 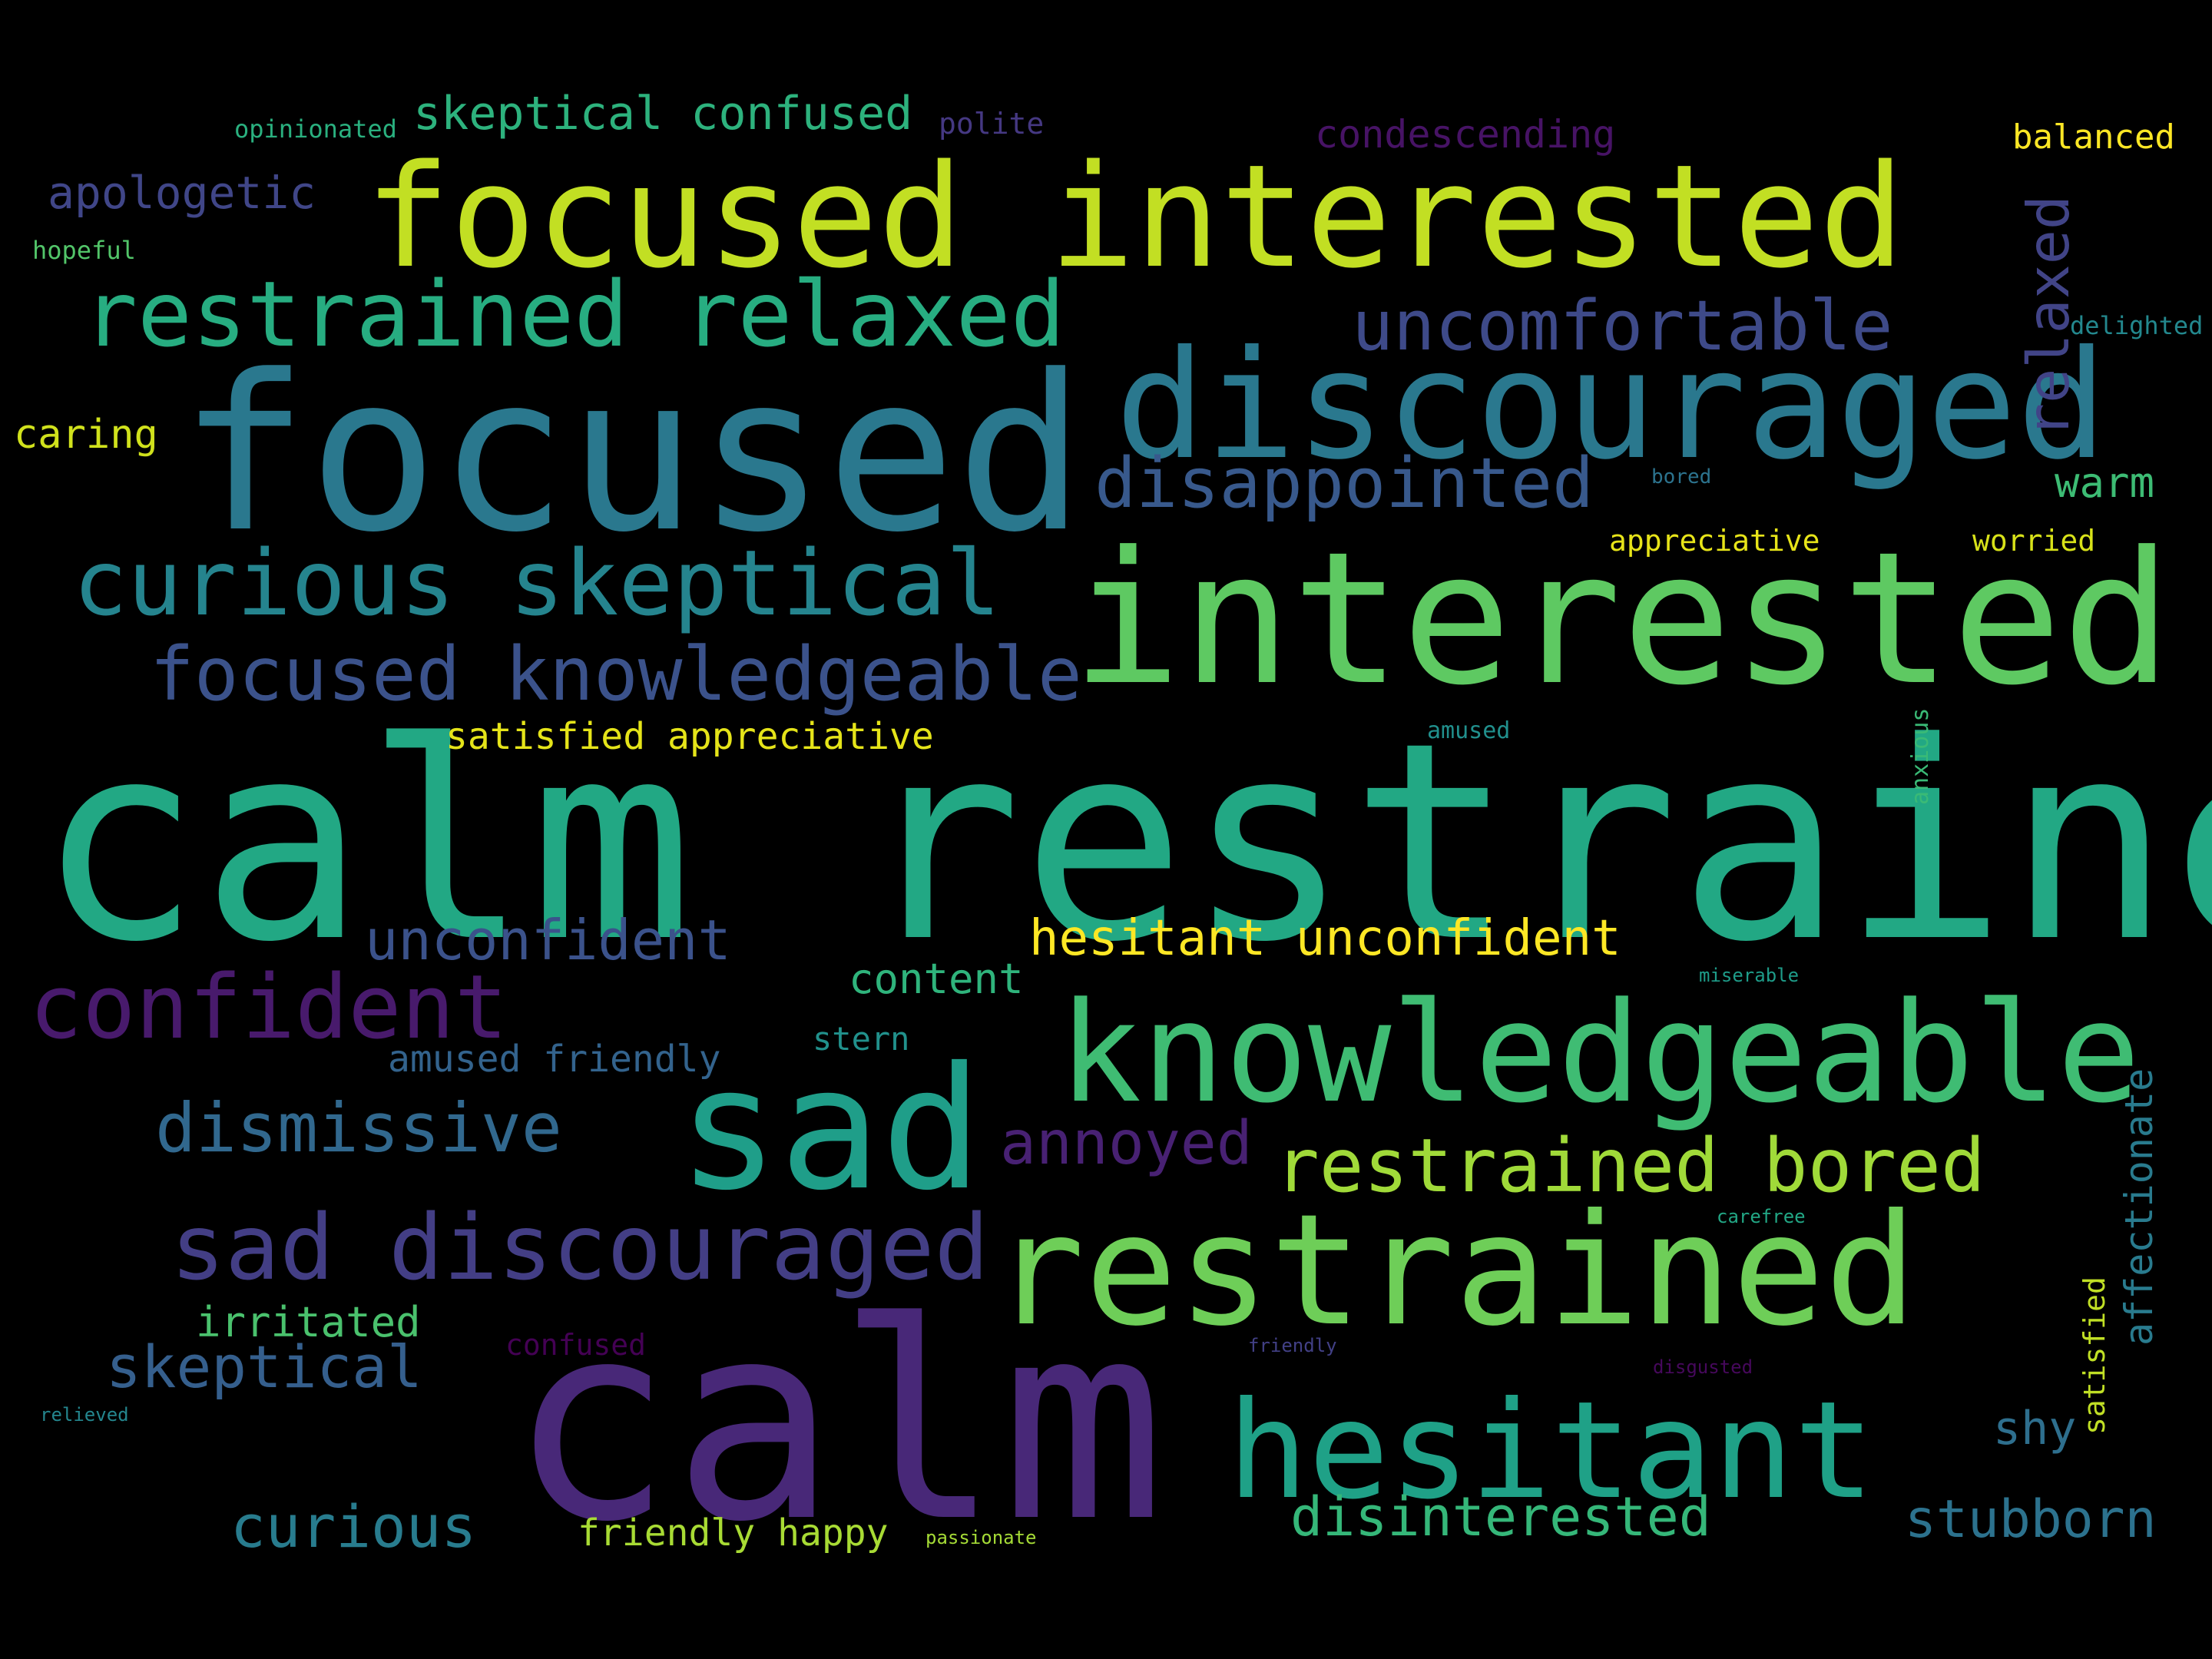 I want to click on word-worried: worried, so click(x=2034, y=541).